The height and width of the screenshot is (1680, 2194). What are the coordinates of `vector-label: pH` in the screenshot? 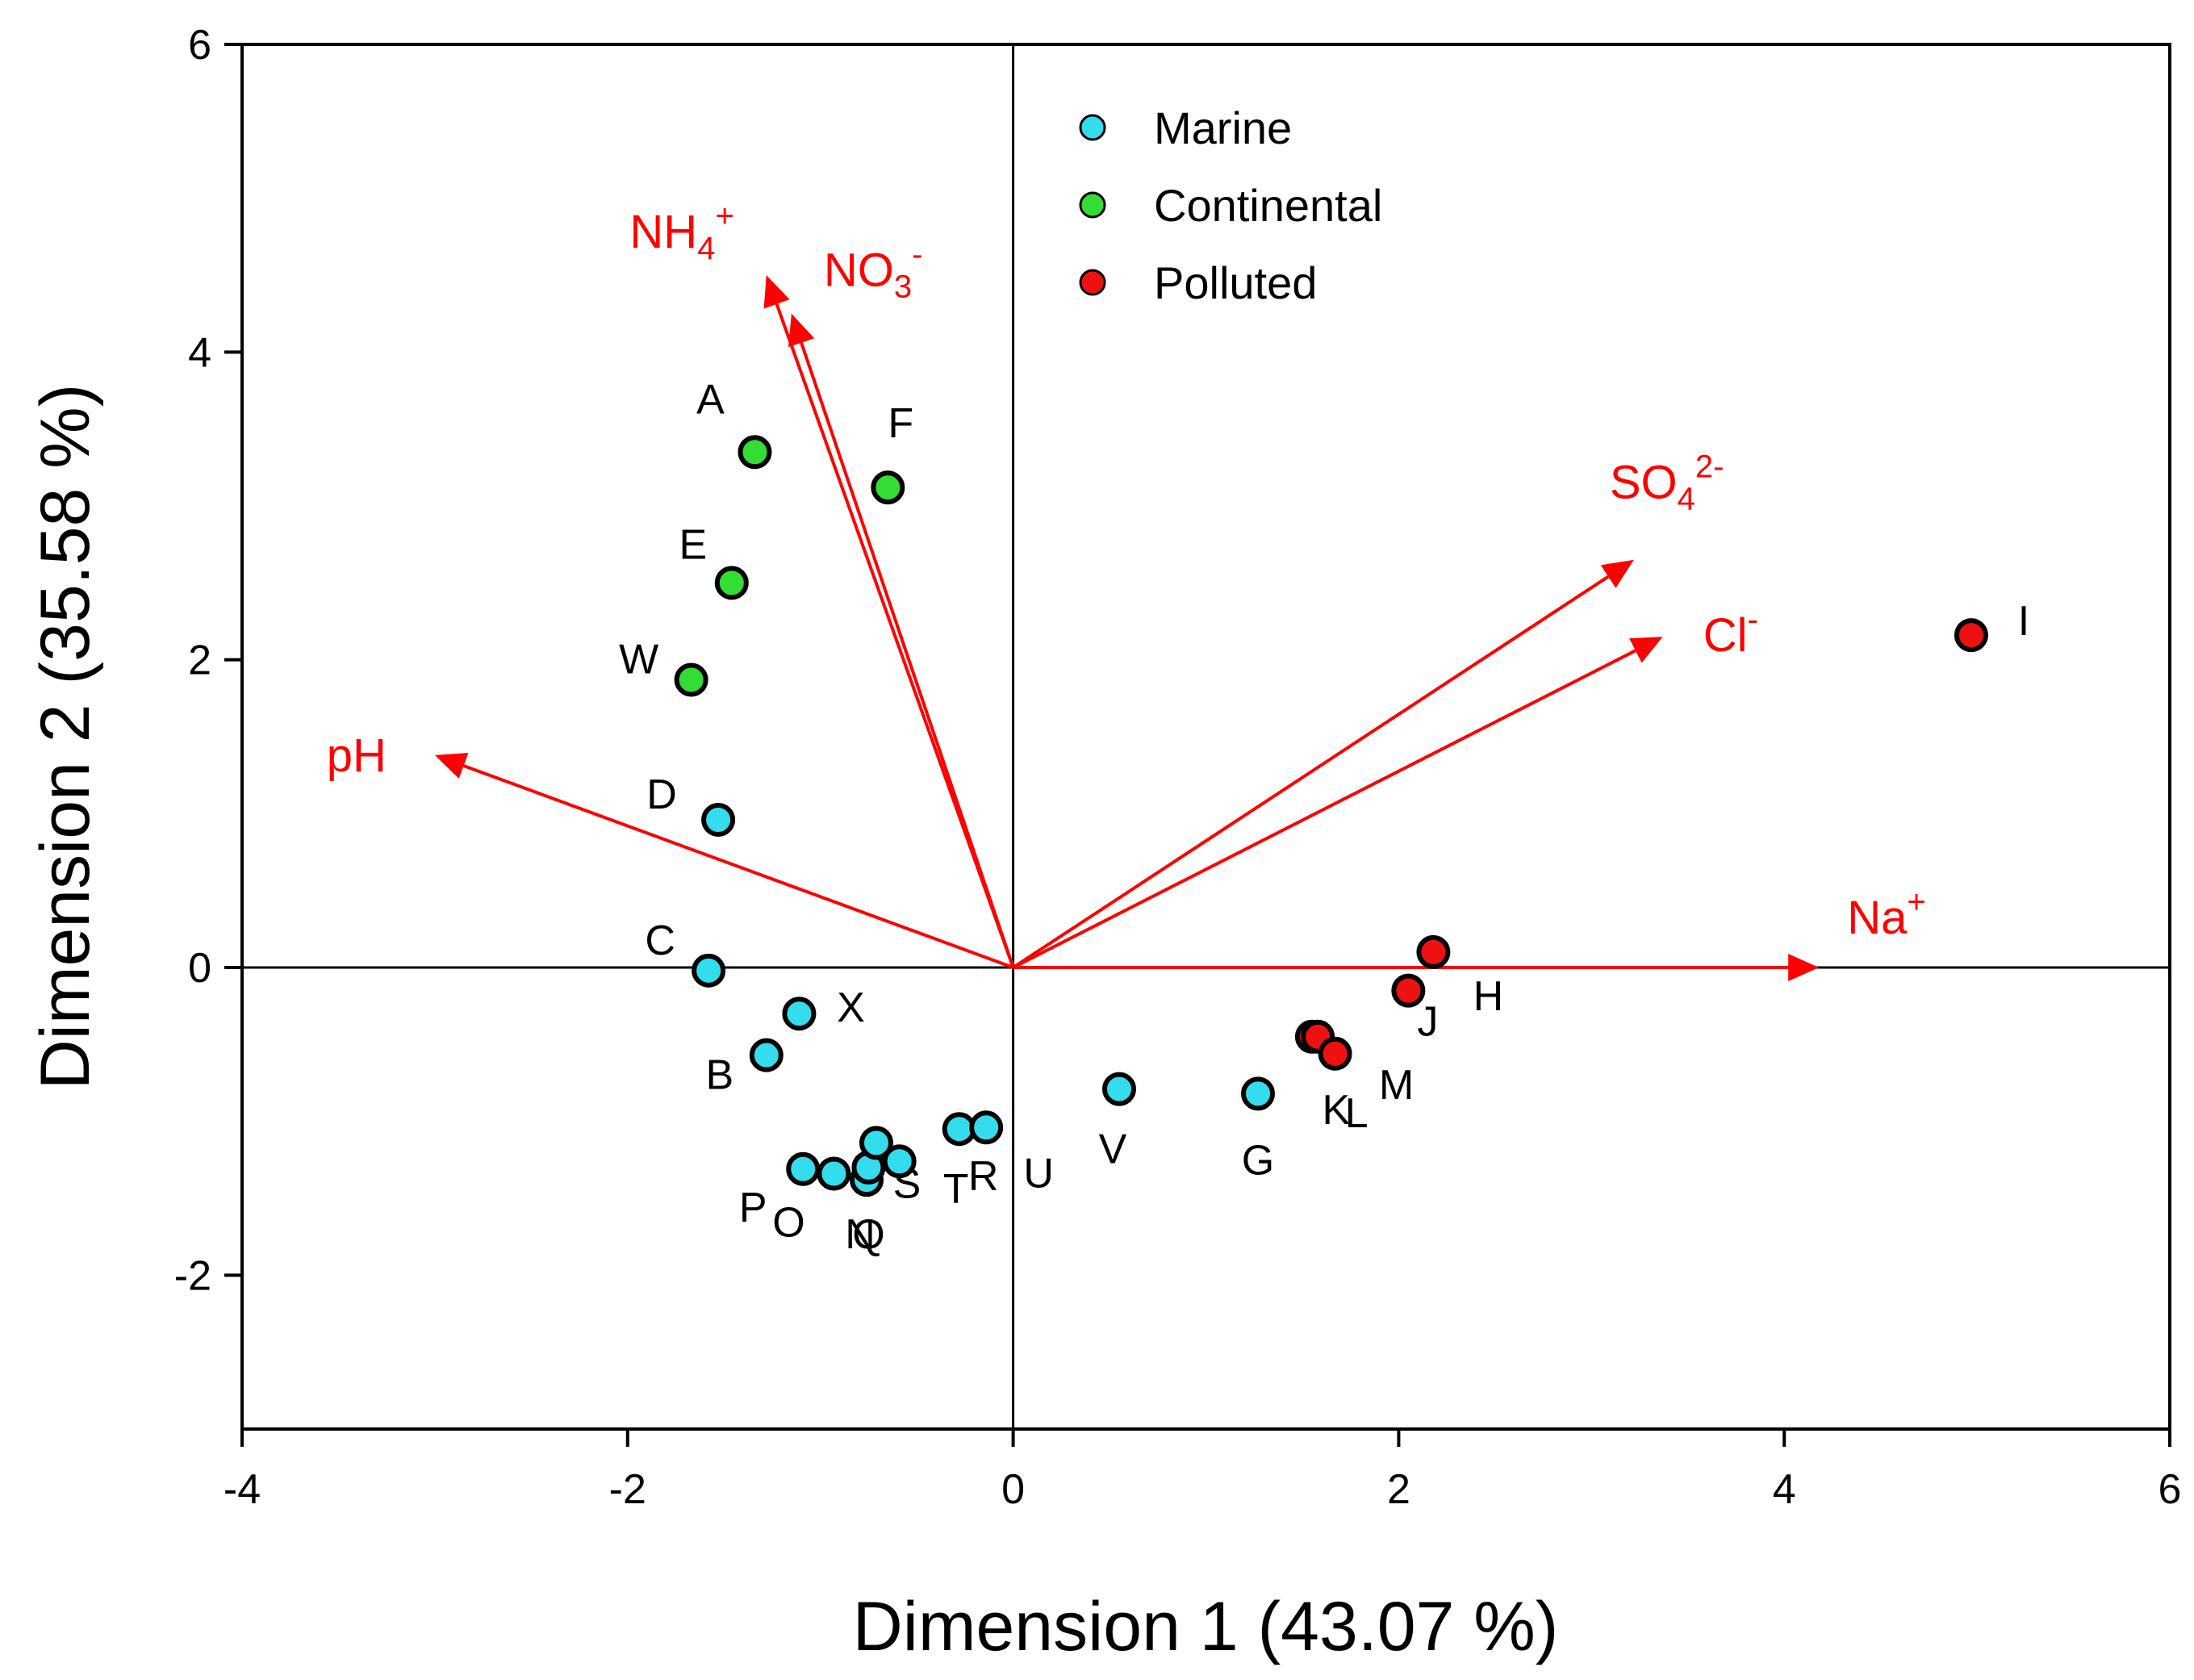 It's located at (357, 756).